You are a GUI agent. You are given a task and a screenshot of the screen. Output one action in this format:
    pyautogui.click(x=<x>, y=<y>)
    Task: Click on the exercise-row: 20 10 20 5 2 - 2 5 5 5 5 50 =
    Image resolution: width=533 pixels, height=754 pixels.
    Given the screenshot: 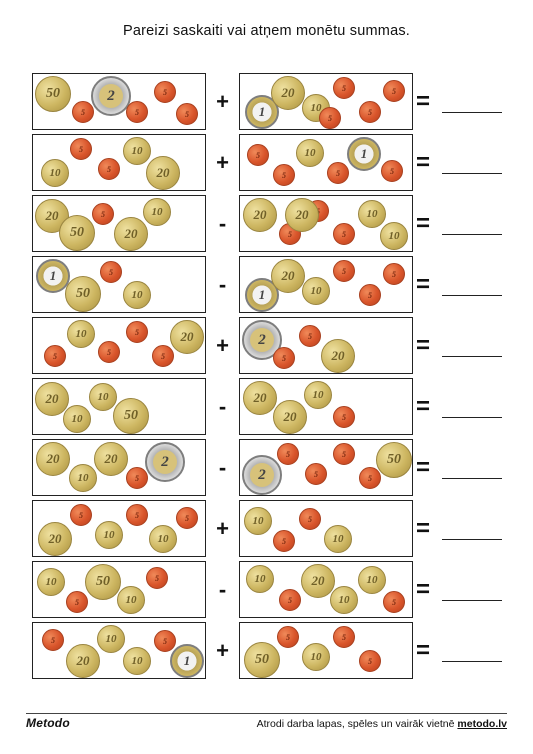 What is the action you would take?
    pyautogui.click(x=267, y=467)
    